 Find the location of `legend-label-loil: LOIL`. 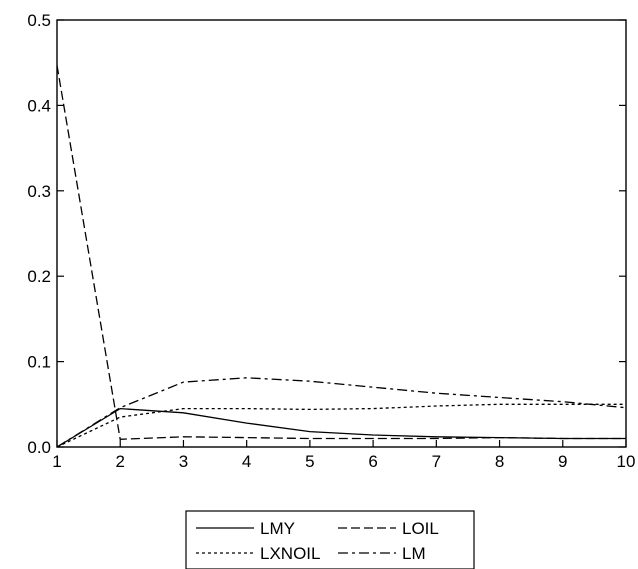

legend-label-loil: LOIL is located at coordinates (420, 528).